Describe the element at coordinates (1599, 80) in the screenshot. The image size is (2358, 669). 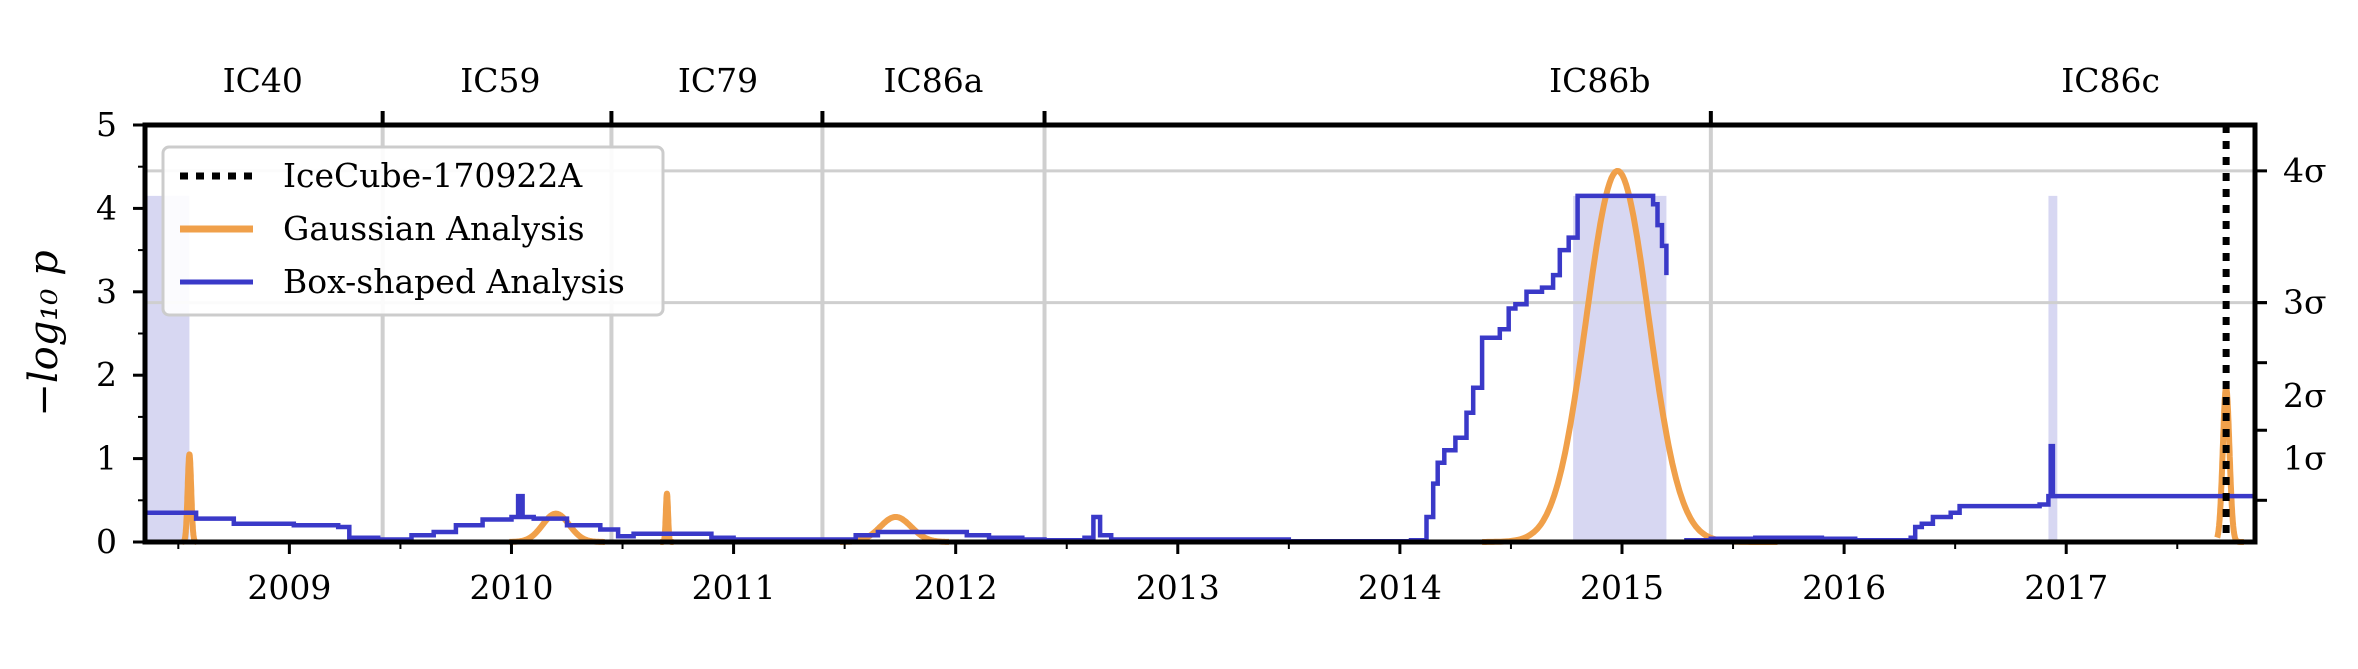
I see `season-label-ic86b: IC86b` at that location.